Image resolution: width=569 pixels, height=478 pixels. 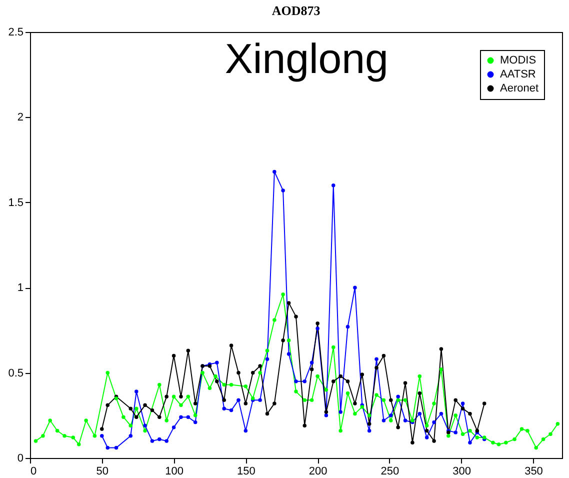 I want to click on x-tick-label: 50, so click(x=102, y=472).